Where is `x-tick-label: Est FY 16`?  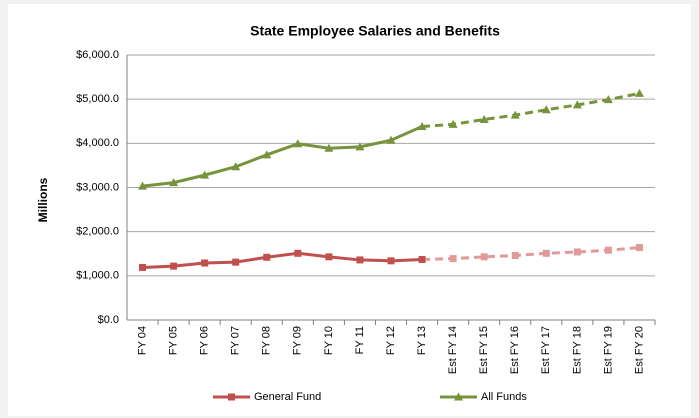 x-tick-label: Est FY 16 is located at coordinates (515, 350).